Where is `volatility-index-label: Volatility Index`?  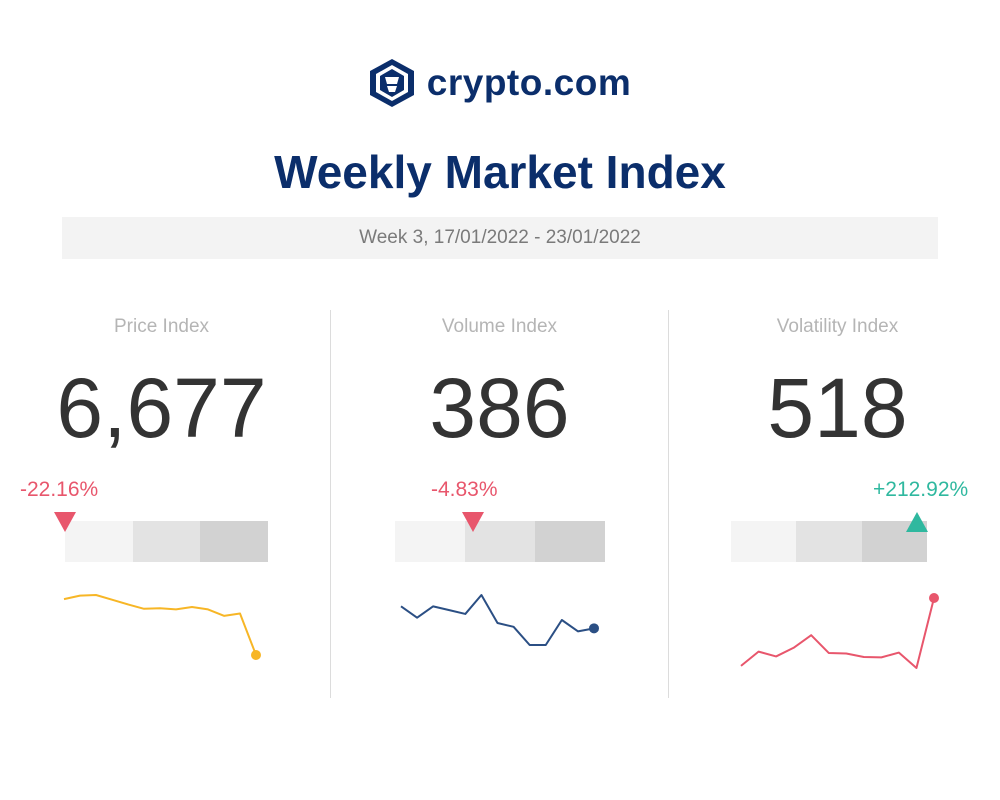 volatility-index-label: Volatility Index is located at coordinates (837, 326).